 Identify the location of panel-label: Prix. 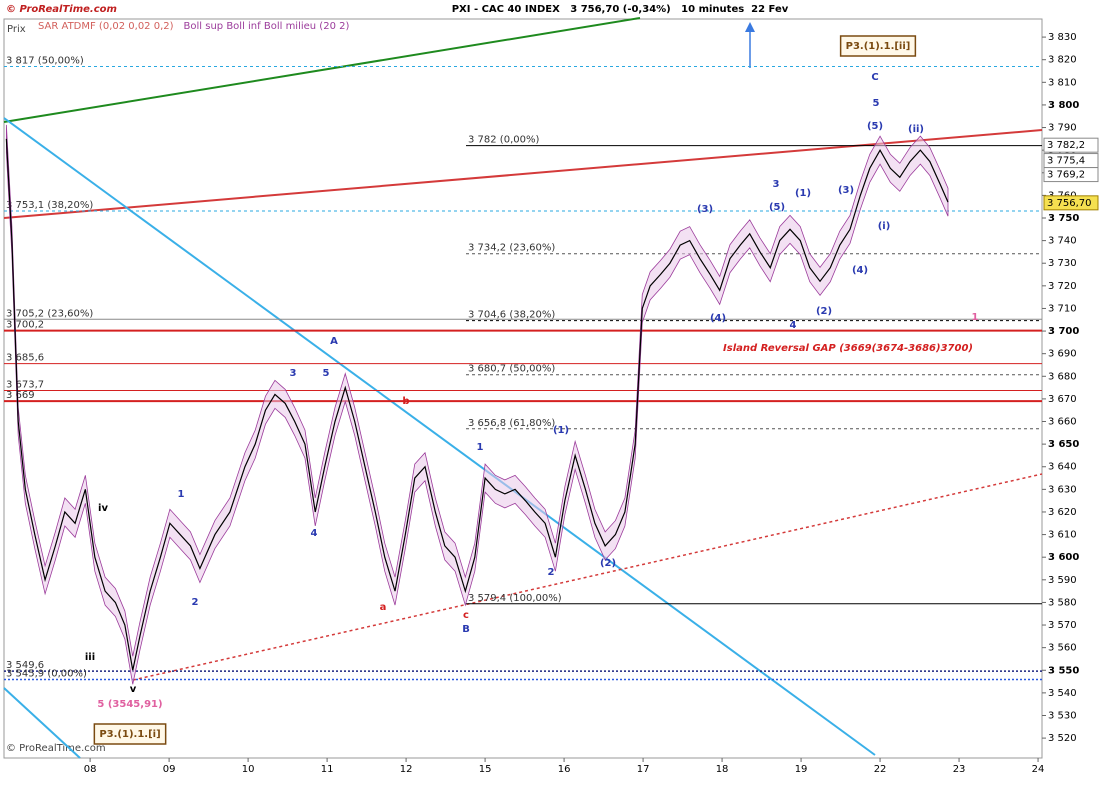
(16, 29).